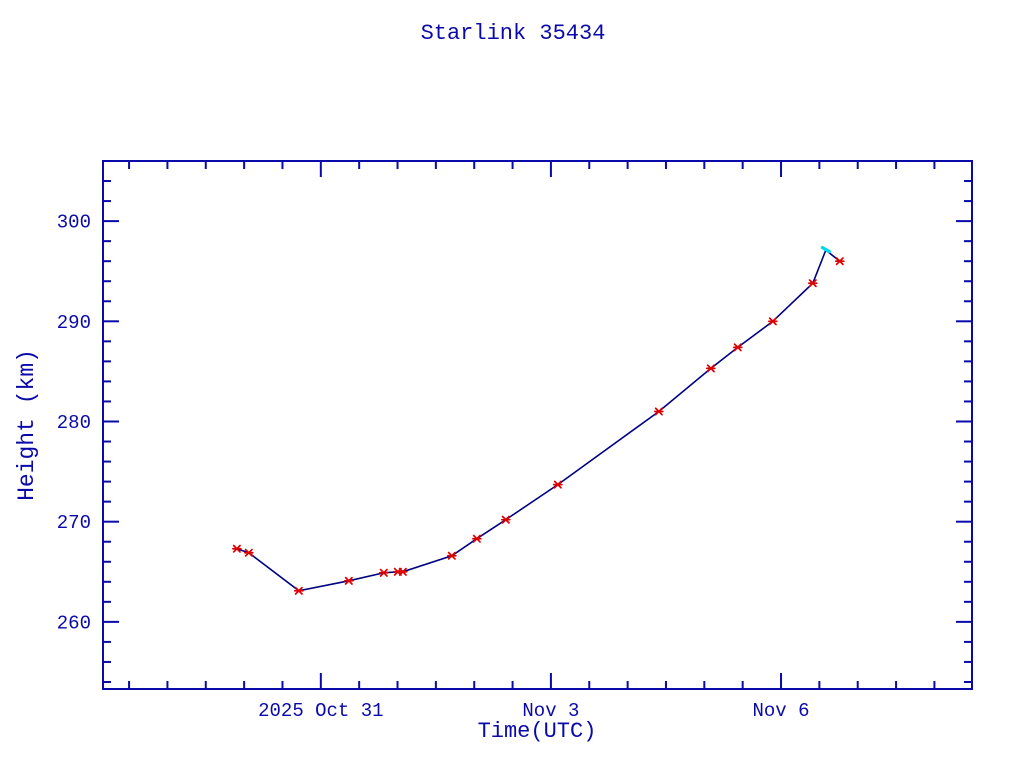  What do you see at coordinates (825, 249) in the screenshot?
I see `peak-segment` at bounding box center [825, 249].